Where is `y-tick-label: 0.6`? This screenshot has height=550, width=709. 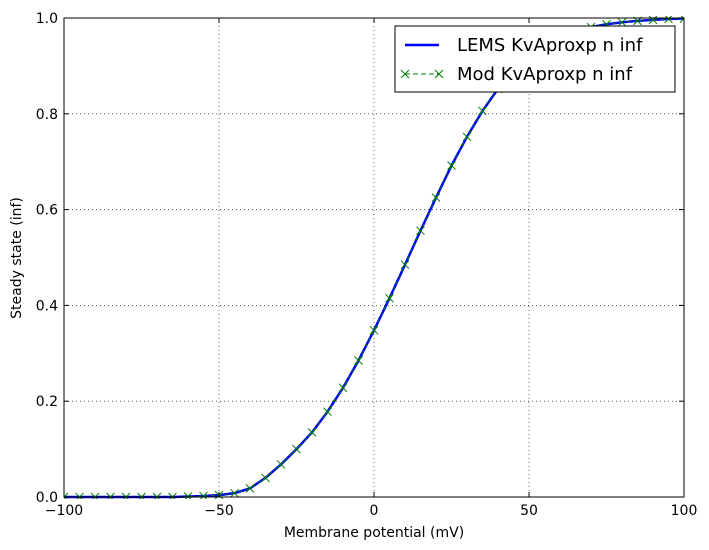 y-tick-label: 0.6 is located at coordinates (47, 211).